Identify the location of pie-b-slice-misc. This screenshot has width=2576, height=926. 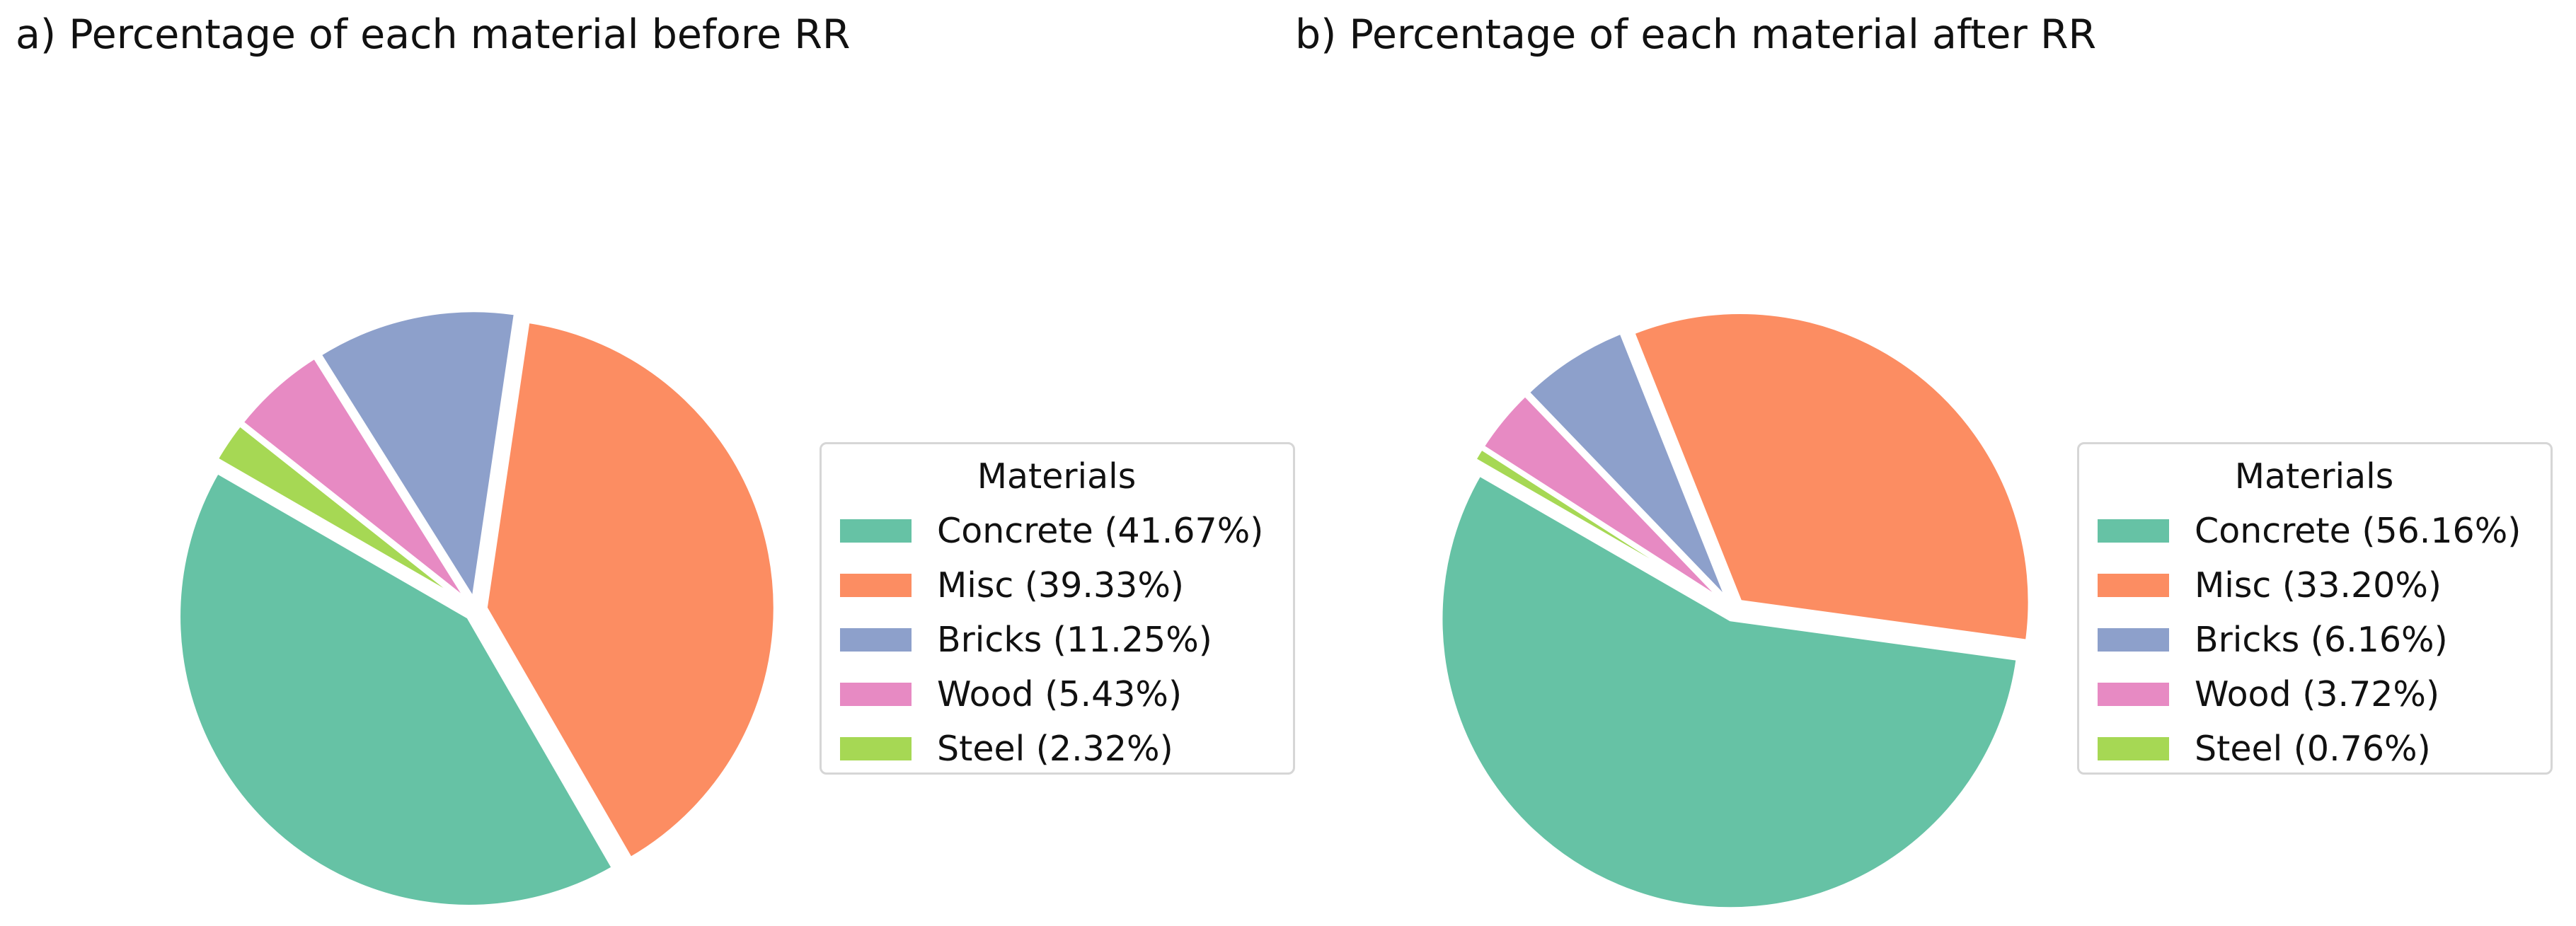
(1831, 477).